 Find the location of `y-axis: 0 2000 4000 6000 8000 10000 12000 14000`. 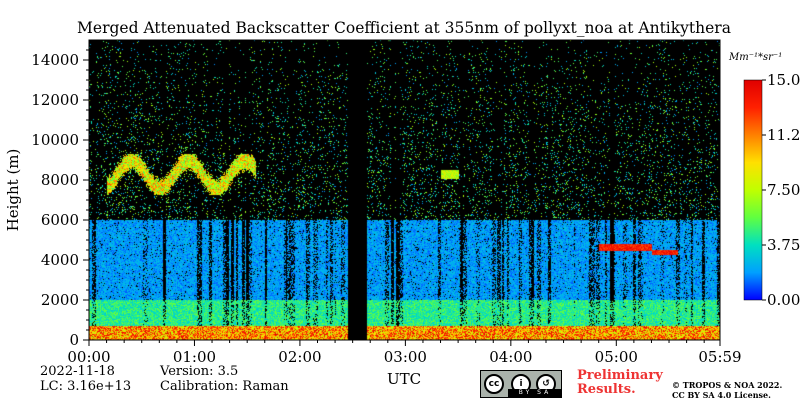

y-axis: 0 2000 4000 6000 8000 10000 12000 14000 is located at coordinates (60, 199).